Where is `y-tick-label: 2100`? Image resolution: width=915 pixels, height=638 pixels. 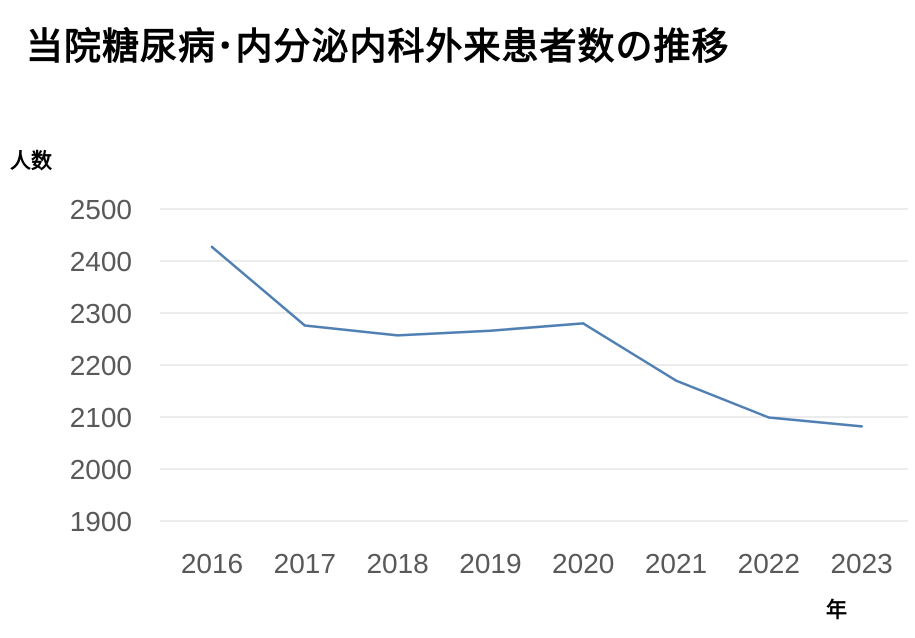
y-tick-label: 2100 is located at coordinates (101, 417).